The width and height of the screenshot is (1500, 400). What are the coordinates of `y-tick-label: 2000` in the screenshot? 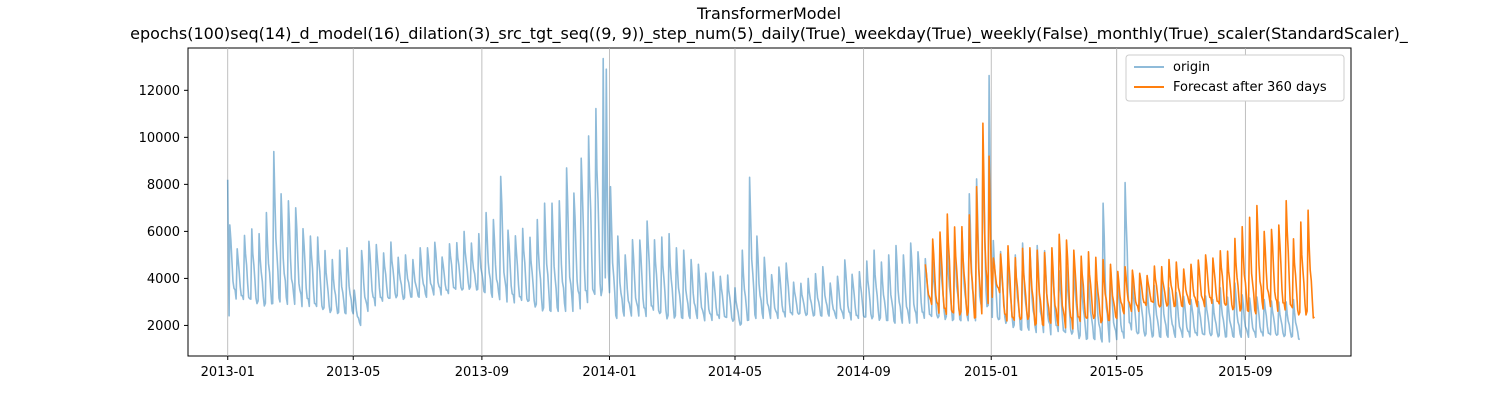 It's located at (163, 326).